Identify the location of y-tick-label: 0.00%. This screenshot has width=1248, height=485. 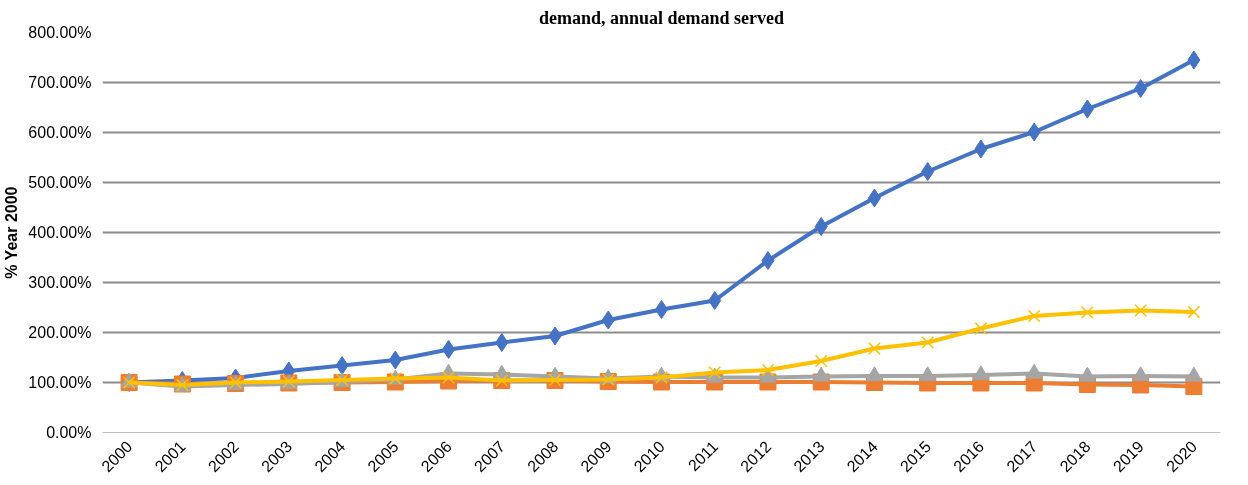
(69, 432).